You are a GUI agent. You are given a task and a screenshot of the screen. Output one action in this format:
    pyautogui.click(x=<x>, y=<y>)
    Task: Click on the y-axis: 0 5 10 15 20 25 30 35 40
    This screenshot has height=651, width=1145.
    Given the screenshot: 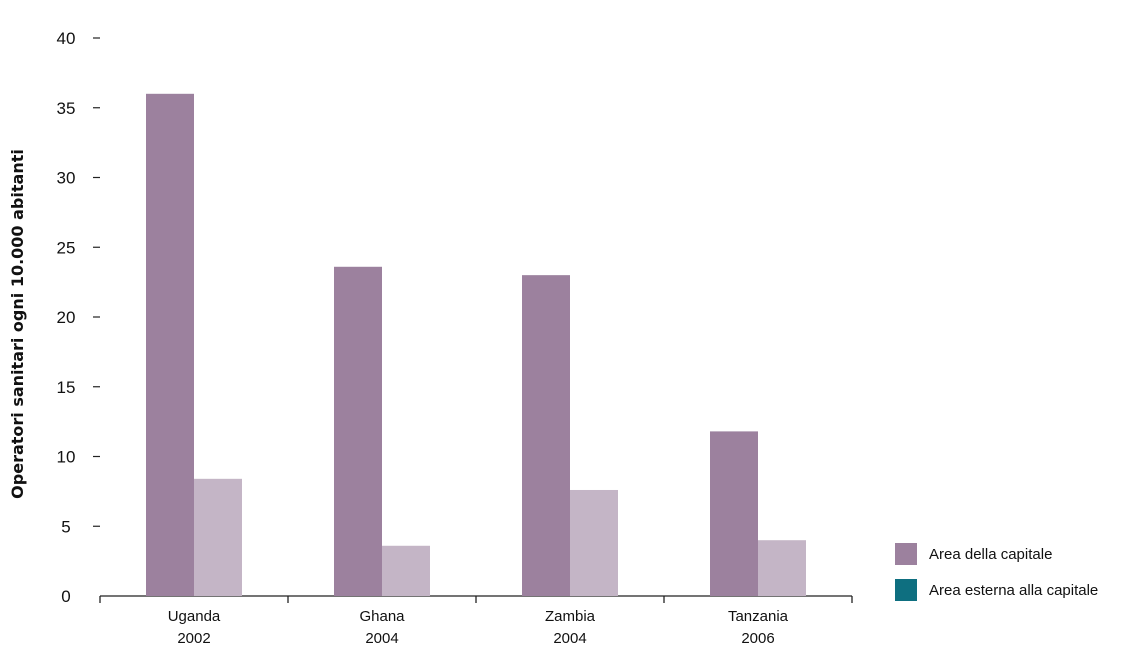 What is the action you would take?
    pyautogui.click(x=78, y=317)
    